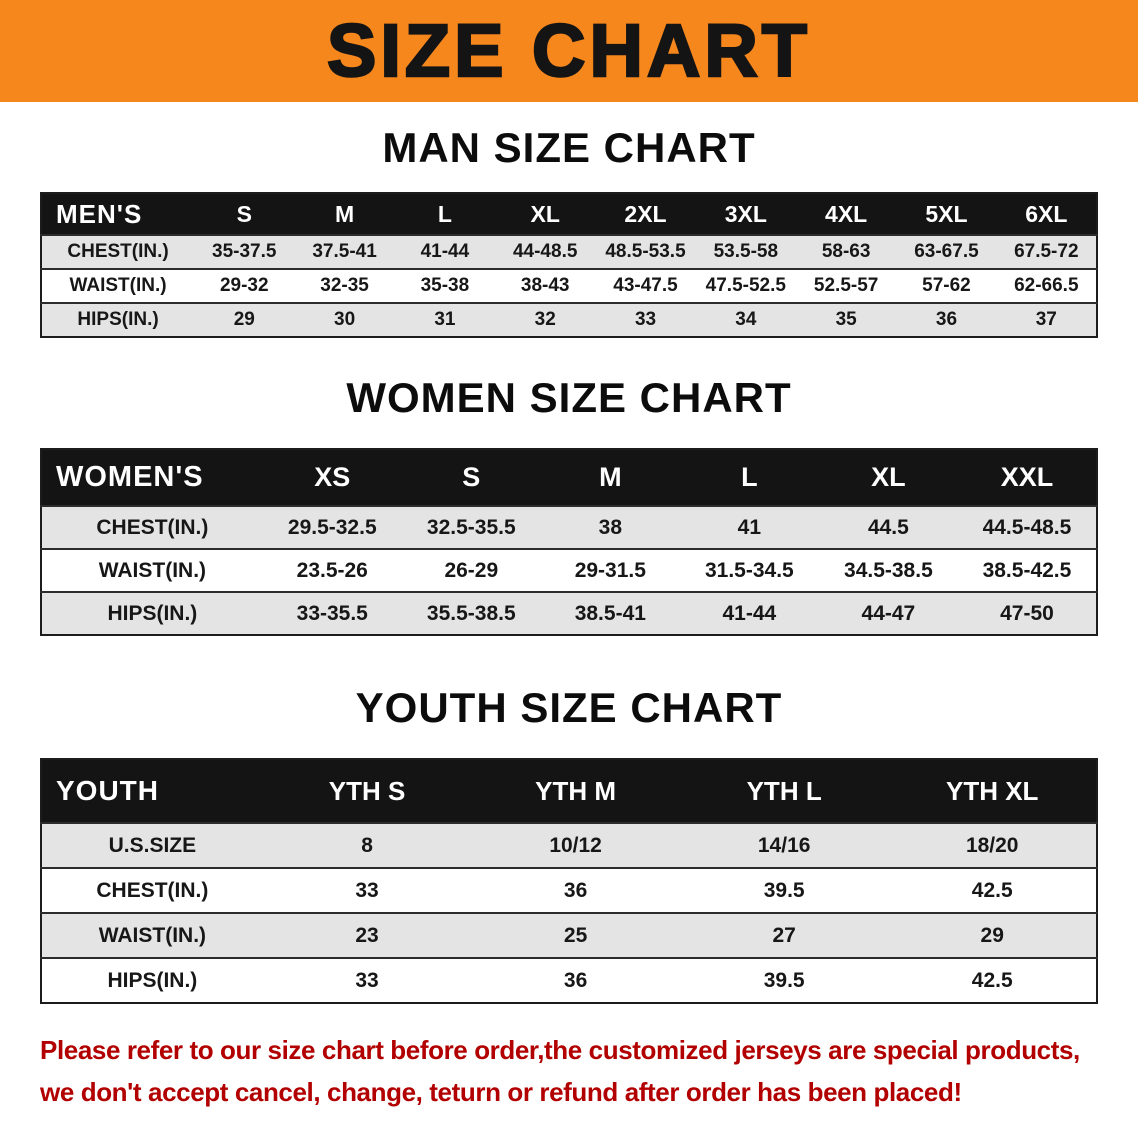 Image resolution: width=1138 pixels, height=1132 pixels. Describe the element at coordinates (992, 890) in the screenshot. I see `size-value-cell: 42.5` at that location.